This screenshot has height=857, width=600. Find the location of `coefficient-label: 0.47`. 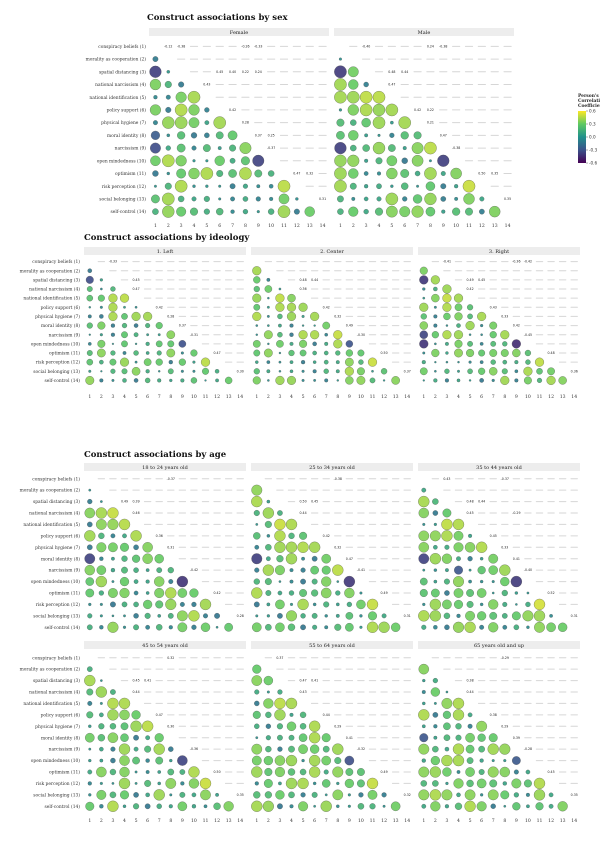

coefficient-label: 0.47 is located at coordinates (136, 289).